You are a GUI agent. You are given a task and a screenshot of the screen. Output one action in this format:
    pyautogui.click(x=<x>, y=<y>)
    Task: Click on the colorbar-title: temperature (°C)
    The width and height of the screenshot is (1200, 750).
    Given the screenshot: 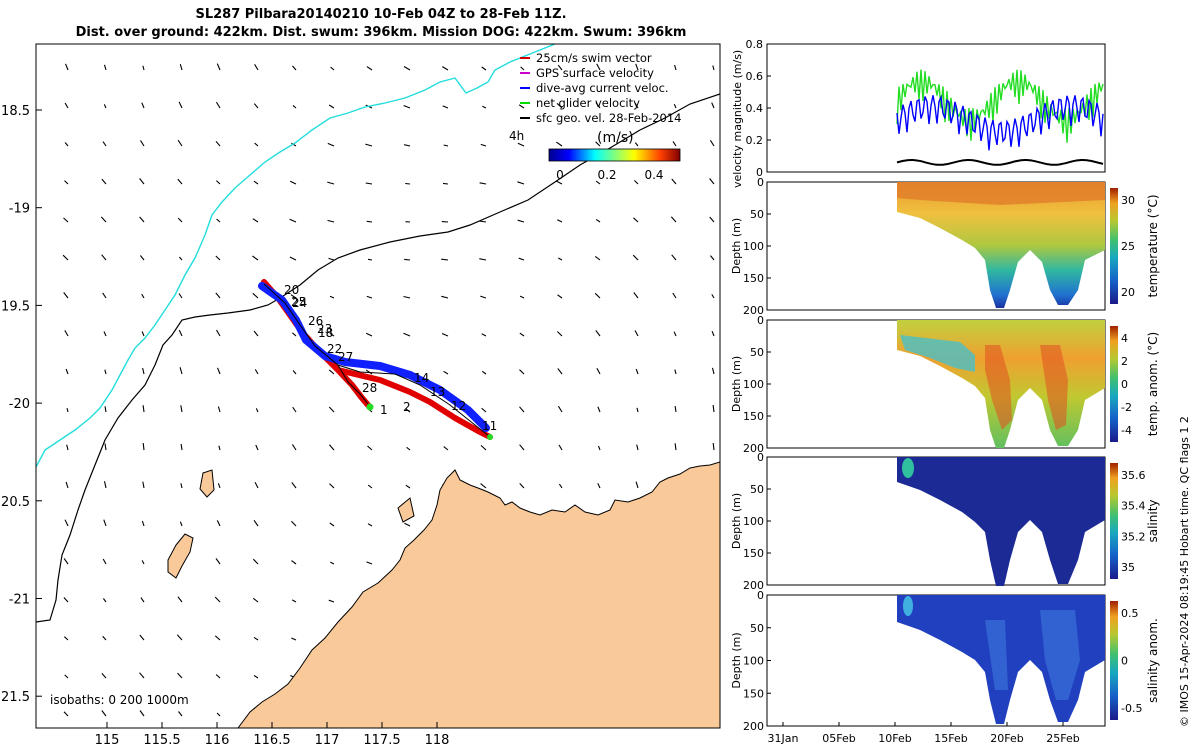 What is the action you would take?
    pyautogui.click(x=1153, y=246)
    